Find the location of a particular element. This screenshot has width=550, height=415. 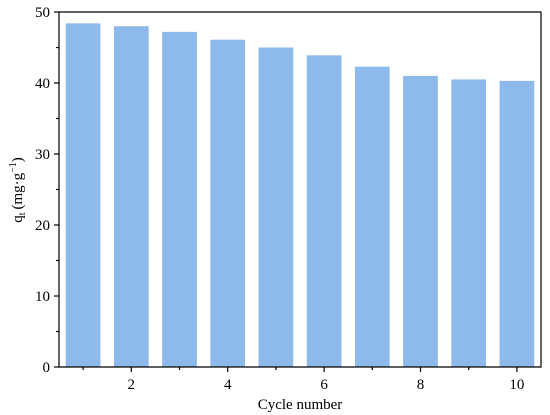

y-axis-title-close: ) is located at coordinates (18, 159).